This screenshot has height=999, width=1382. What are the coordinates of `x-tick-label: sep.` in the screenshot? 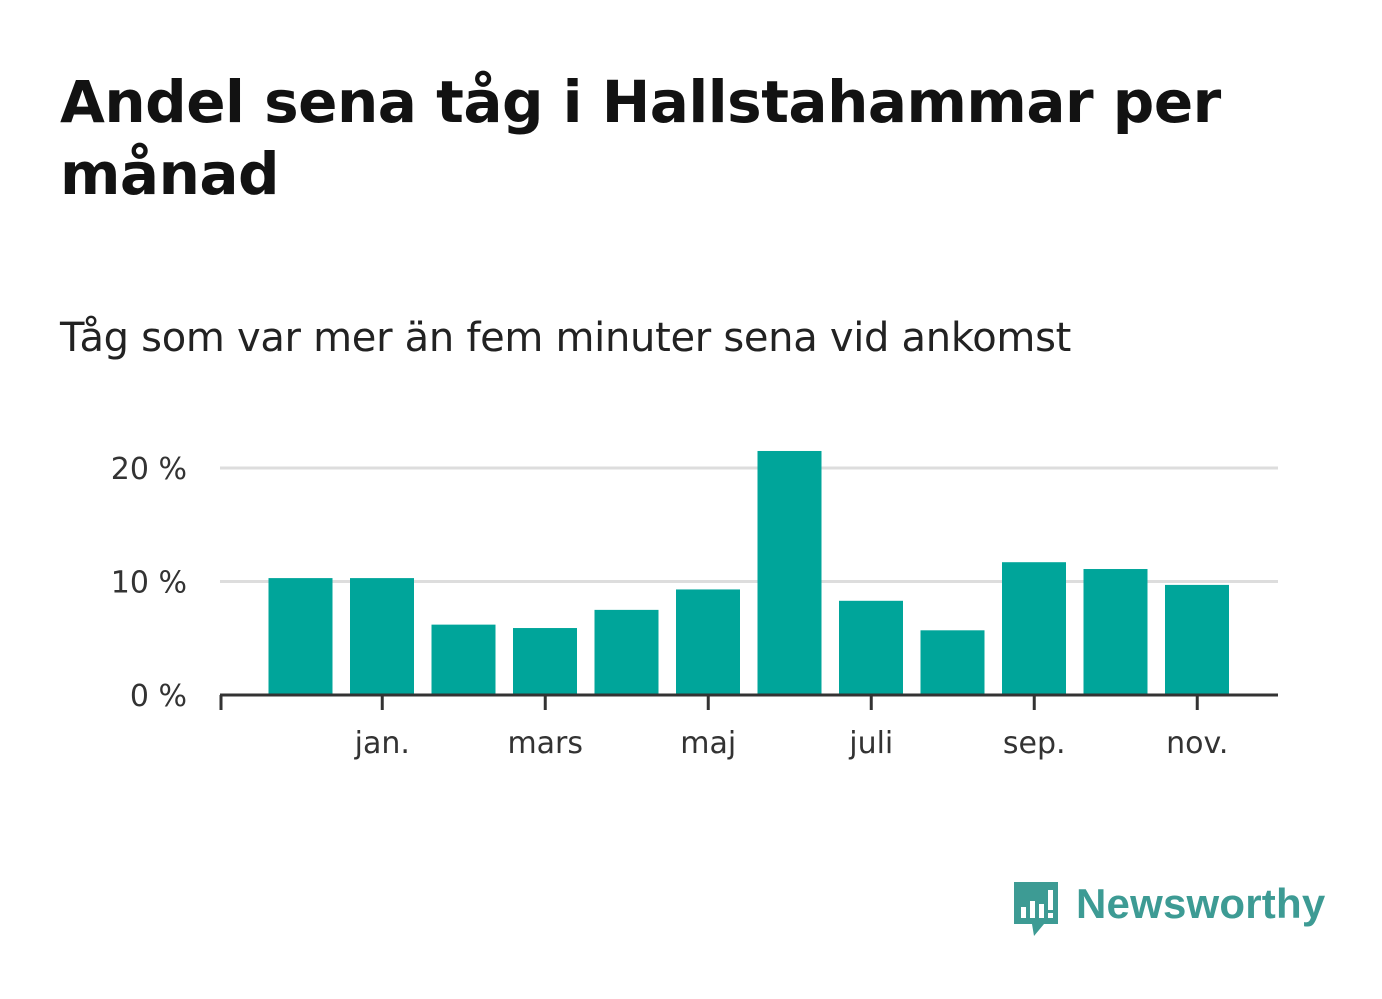 It's located at (1034, 743).